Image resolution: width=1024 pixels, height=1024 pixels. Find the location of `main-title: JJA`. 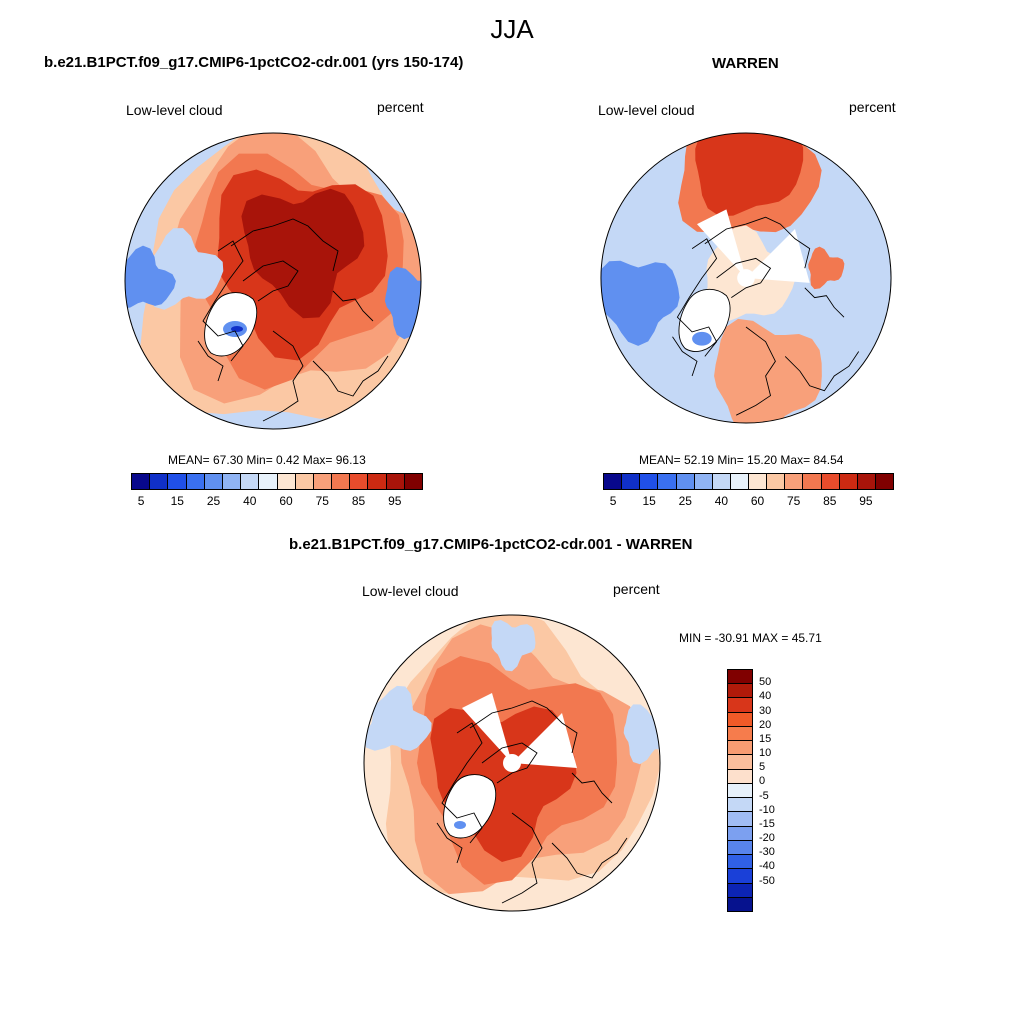

main-title: JJA is located at coordinates (512, 29).